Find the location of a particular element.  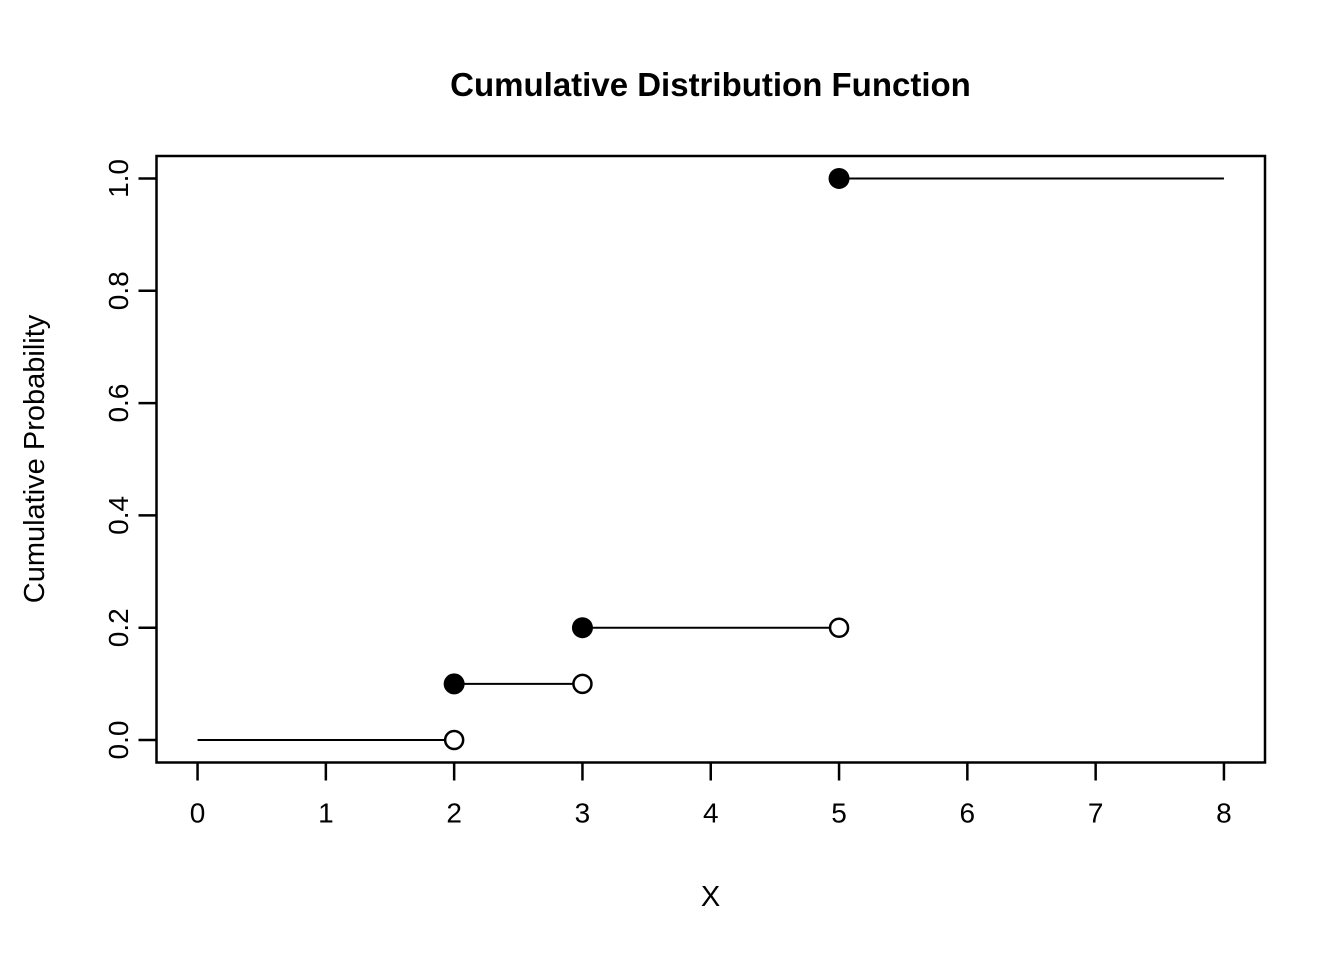

x-axis: 0 1 2 3 4 5 6 7 8 is located at coordinates (711, 795).